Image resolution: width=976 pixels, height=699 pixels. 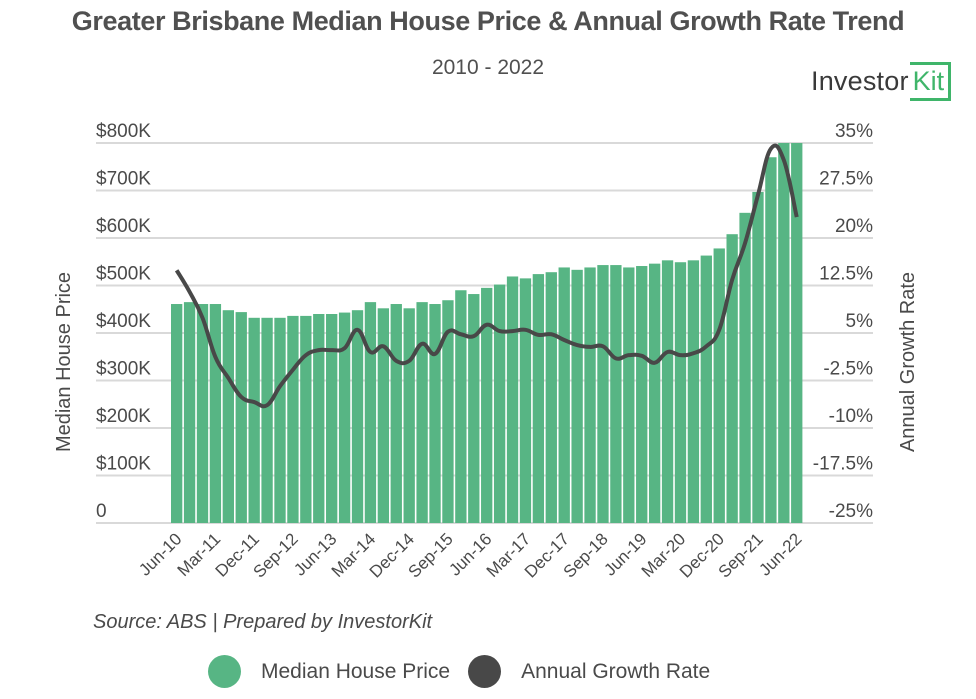 I want to click on y-tick-label: $600K, so click(x=123, y=226).